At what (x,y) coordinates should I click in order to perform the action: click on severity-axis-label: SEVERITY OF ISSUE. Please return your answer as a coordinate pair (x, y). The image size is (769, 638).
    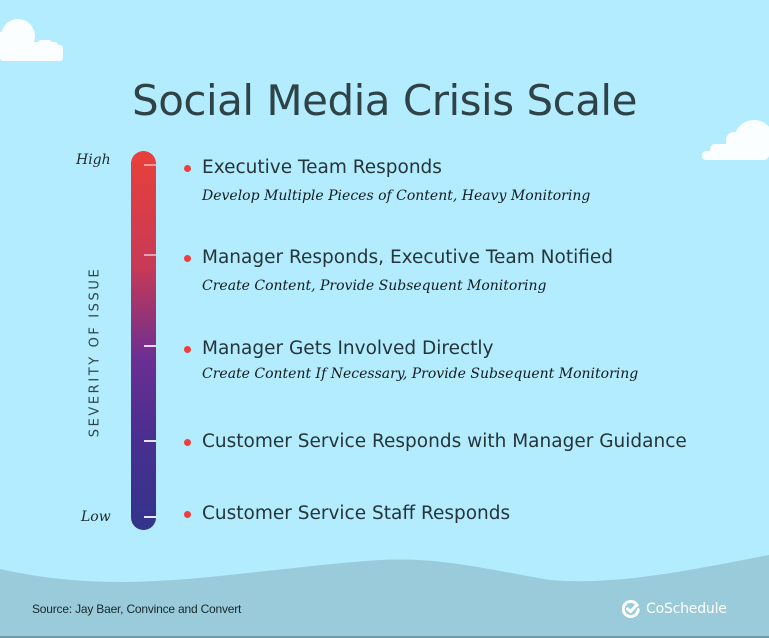
    Looking at the image, I should click on (95, 352).